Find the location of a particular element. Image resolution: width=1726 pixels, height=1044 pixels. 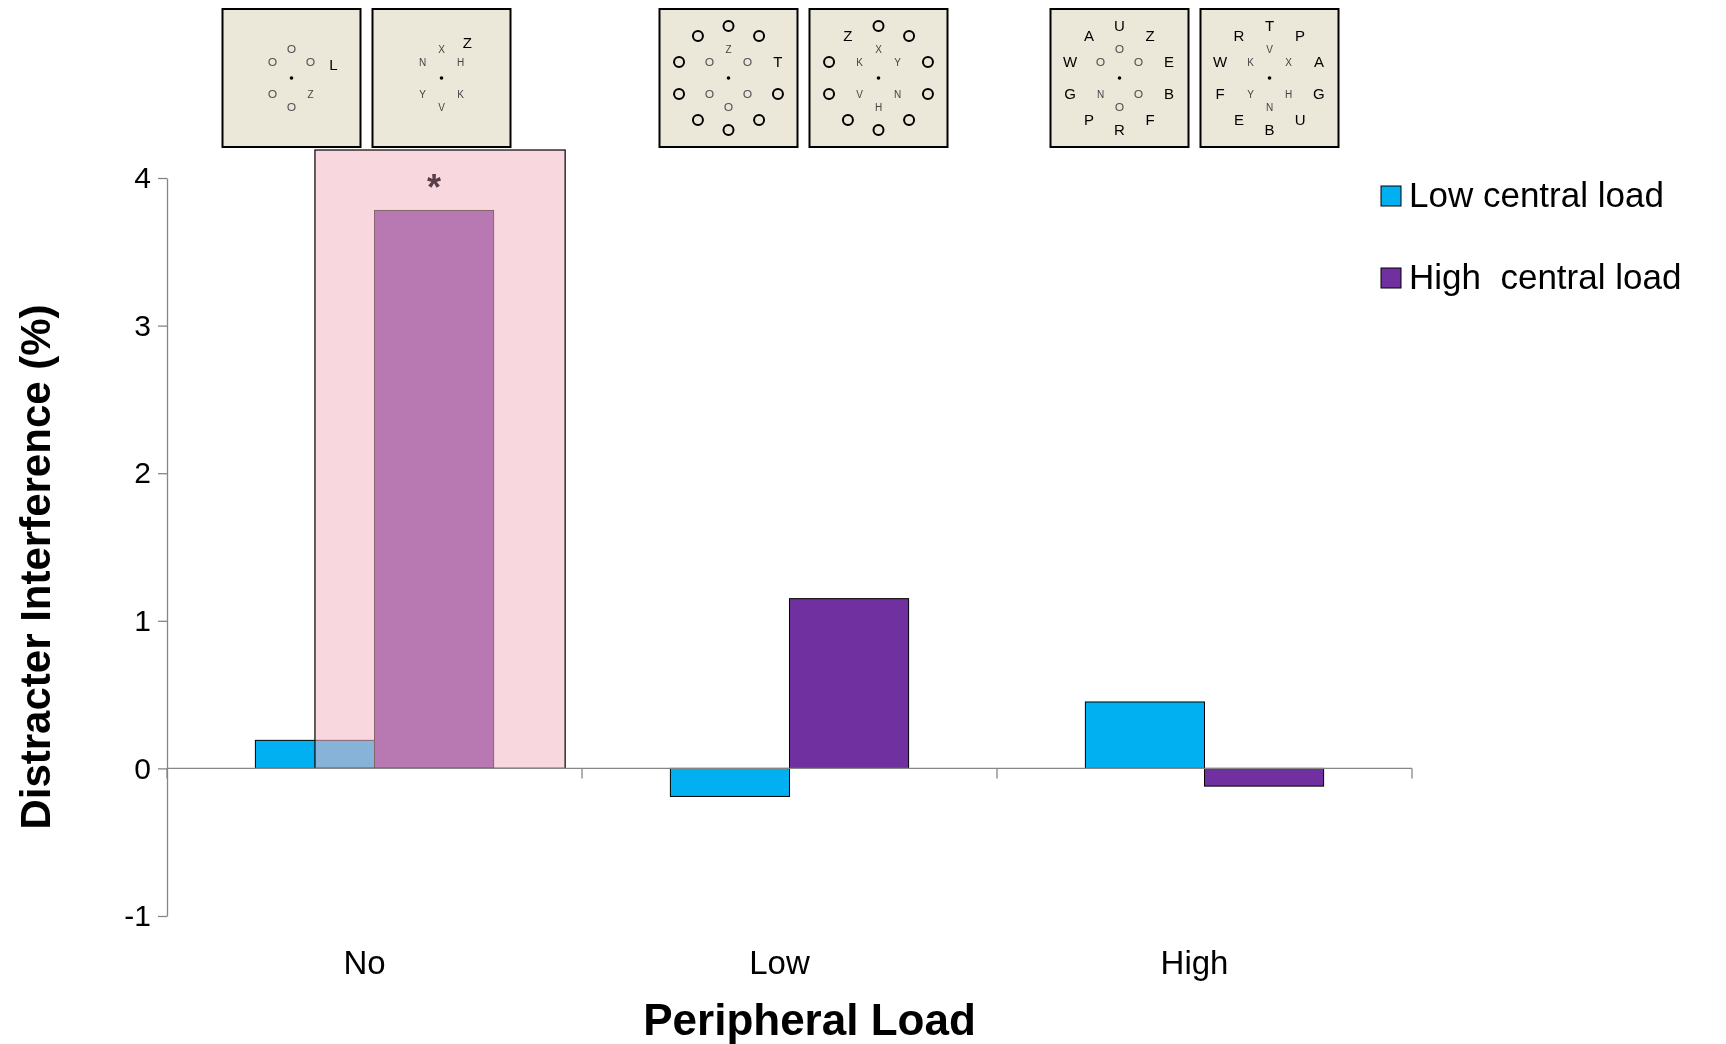

stimulus-display-icon: W R K T V X P A F E Y N B H U G is located at coordinates (1269, 78).